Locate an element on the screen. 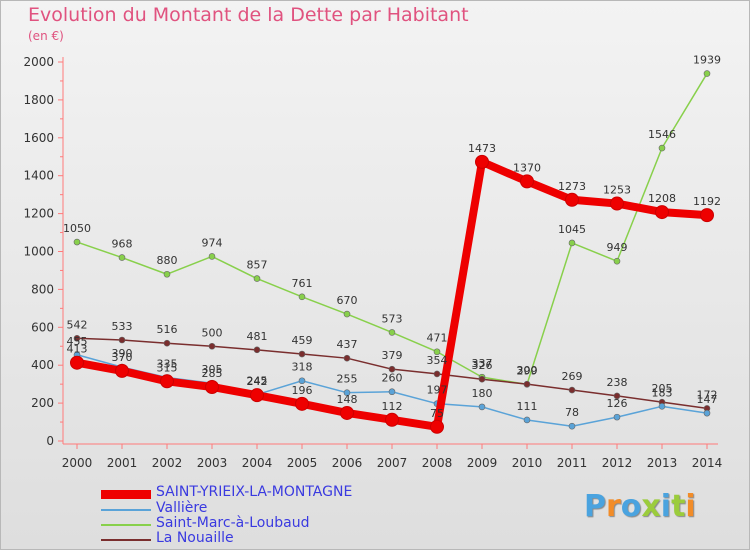  data-label-saint-marc-a-loubaud: 573 is located at coordinates (392, 318).